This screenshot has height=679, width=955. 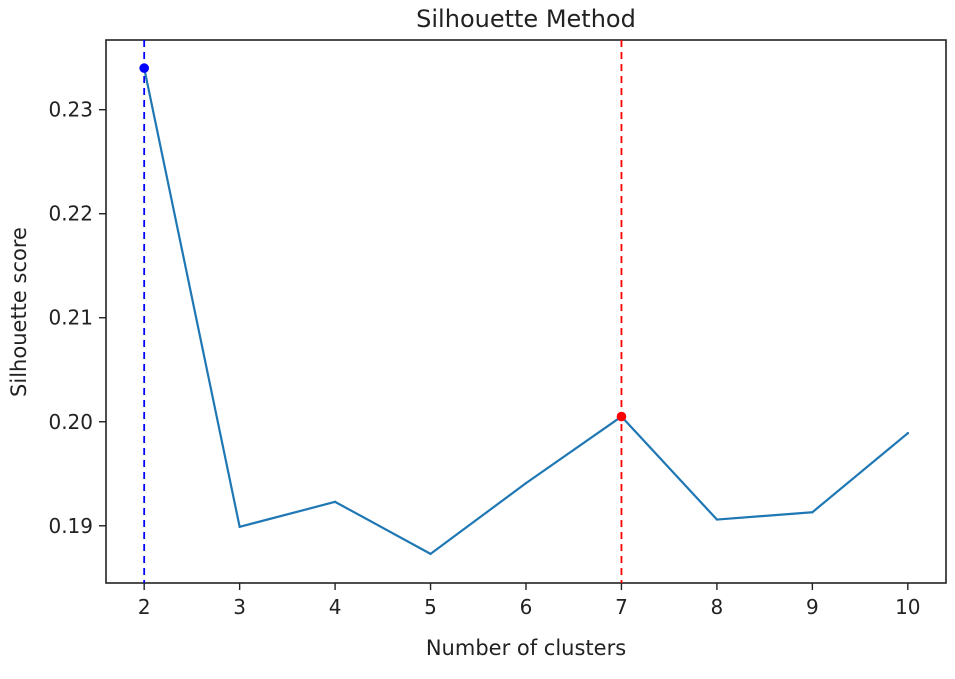 I want to click on x-tick-label: 2, so click(x=144, y=607).